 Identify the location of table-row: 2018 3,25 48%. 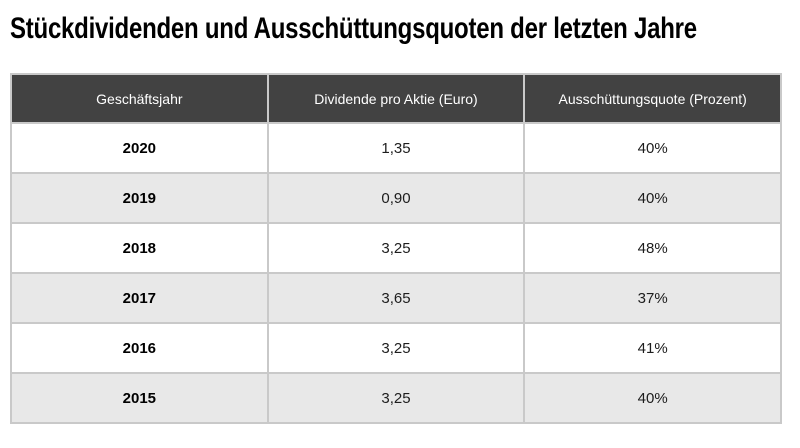
(396, 248).